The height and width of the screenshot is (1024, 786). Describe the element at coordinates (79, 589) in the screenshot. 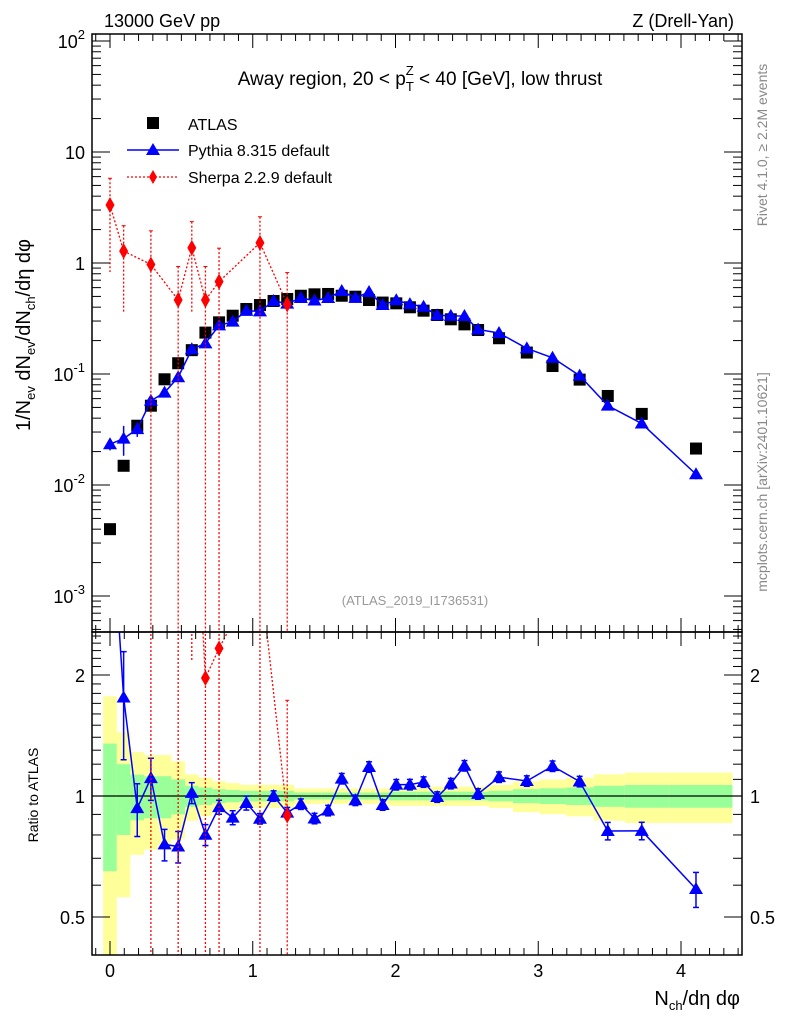

I see `y-tick-label-exponent: -3` at that location.